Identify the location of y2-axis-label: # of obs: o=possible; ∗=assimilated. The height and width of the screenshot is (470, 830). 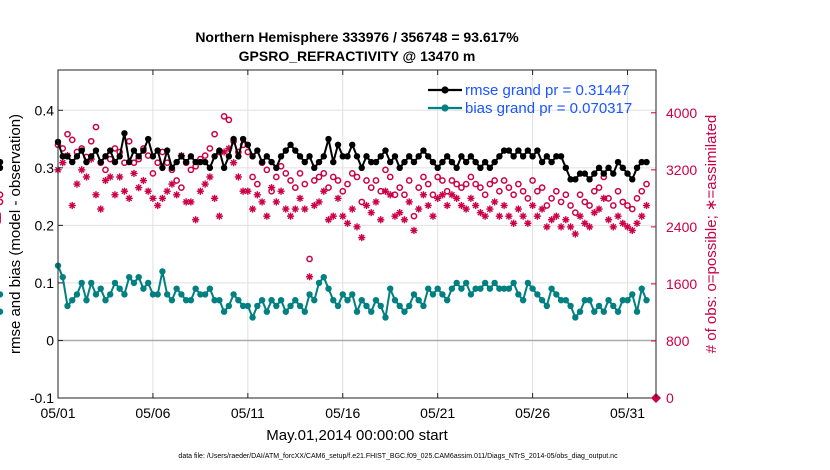
(711, 234).